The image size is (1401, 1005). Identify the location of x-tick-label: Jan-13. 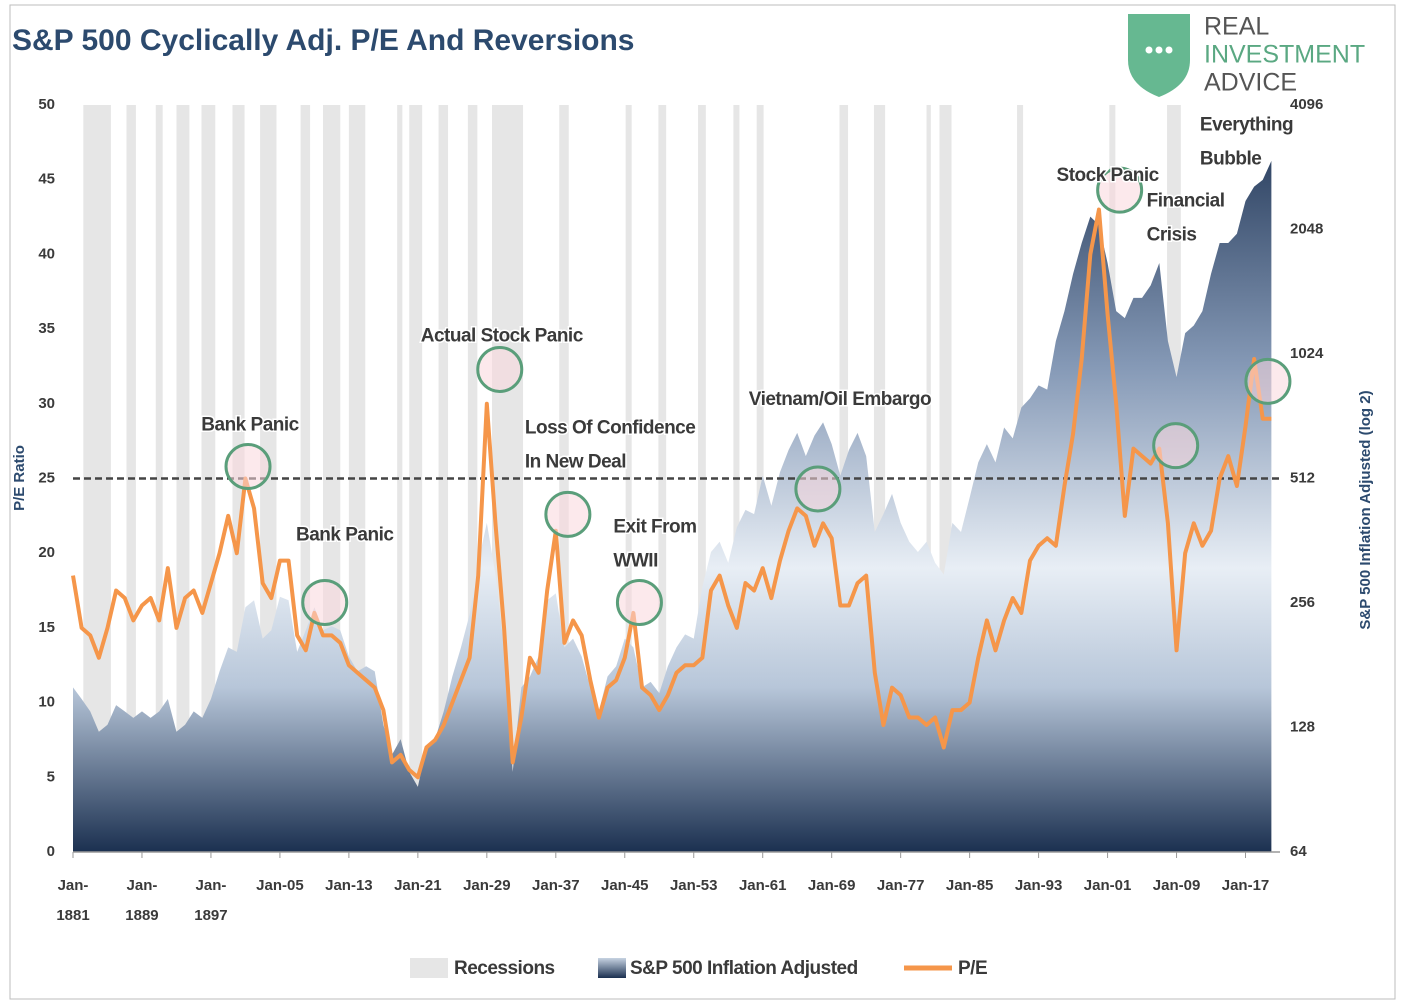
(349, 885).